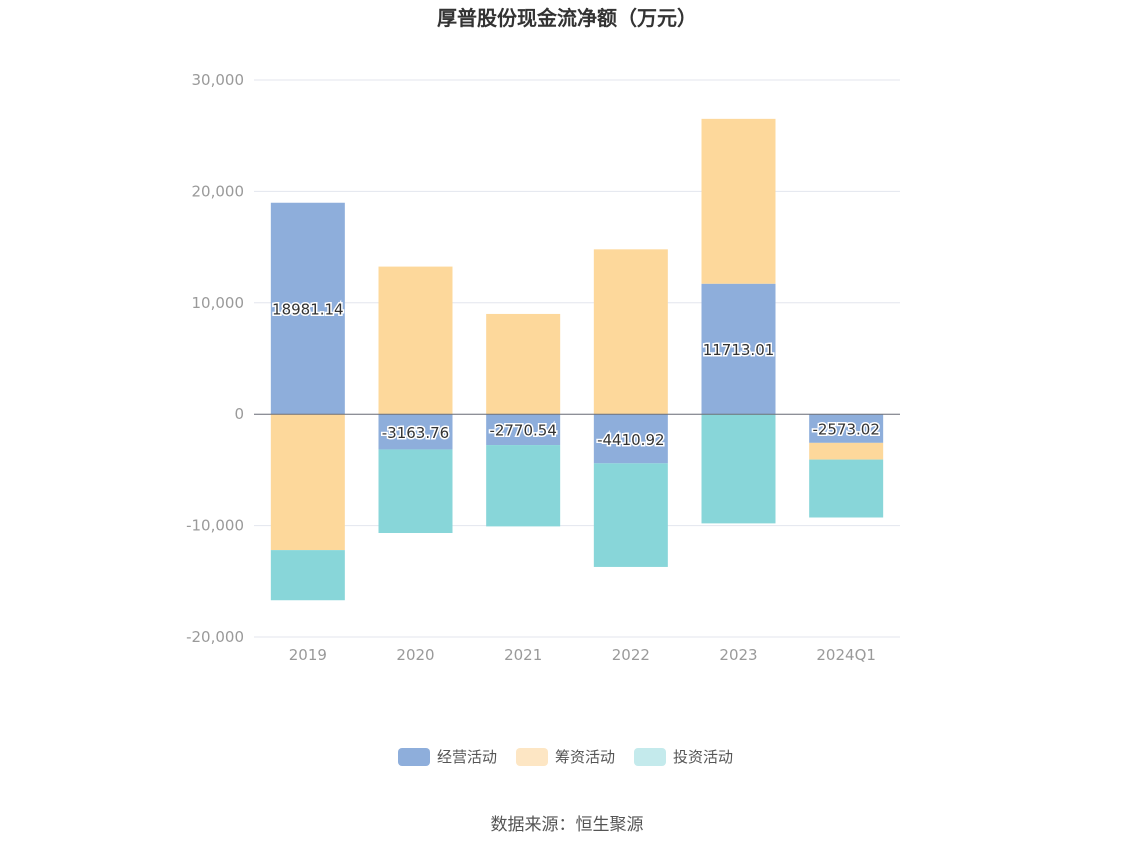  Describe the element at coordinates (582, 655) in the screenshot. I see `x-axis: 2019 2020 2021 2022 2023 2024Q1` at that location.